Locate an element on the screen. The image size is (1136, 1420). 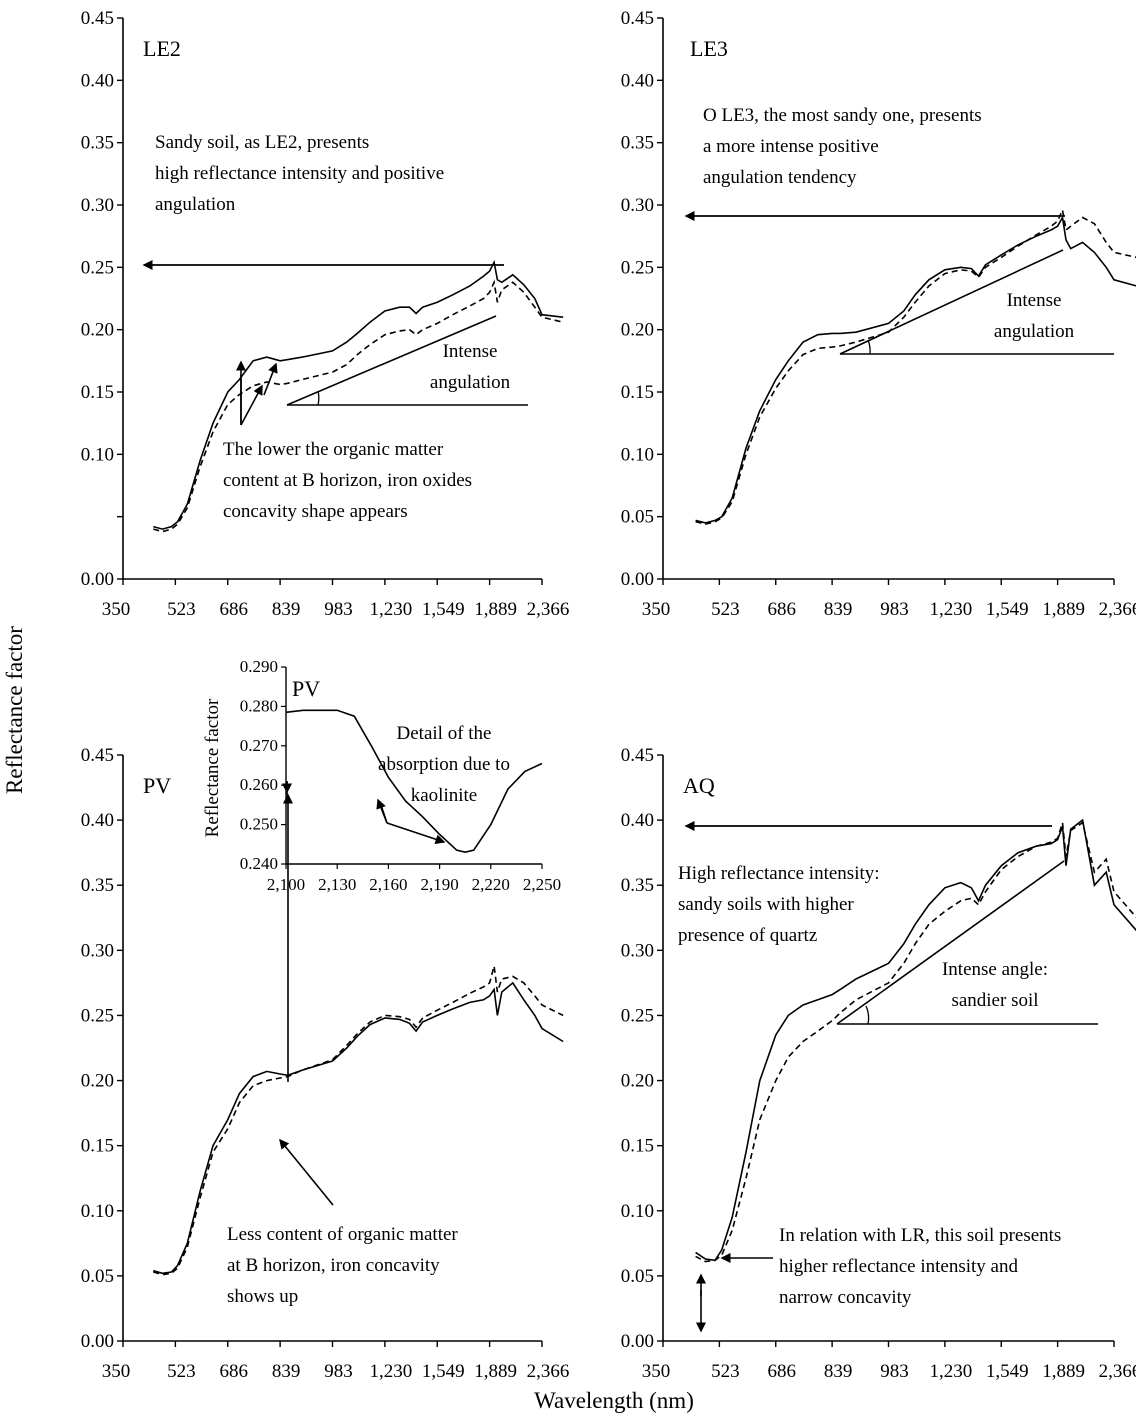
concavity-arrow-up is located at coordinates (306, 1172).